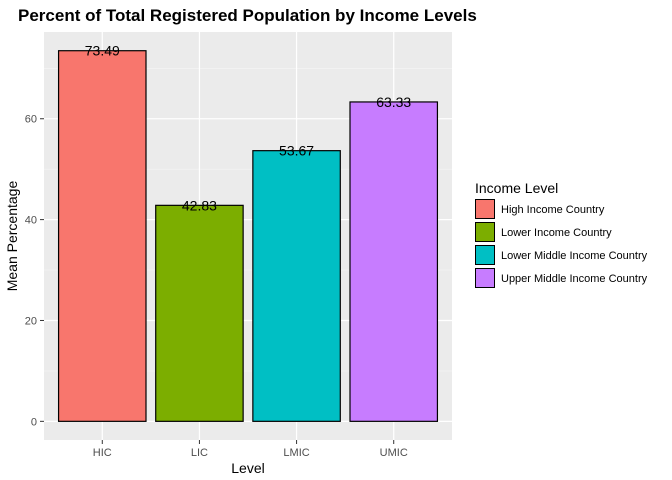  I want to click on data-label-lmic: 53.67, so click(296, 151).